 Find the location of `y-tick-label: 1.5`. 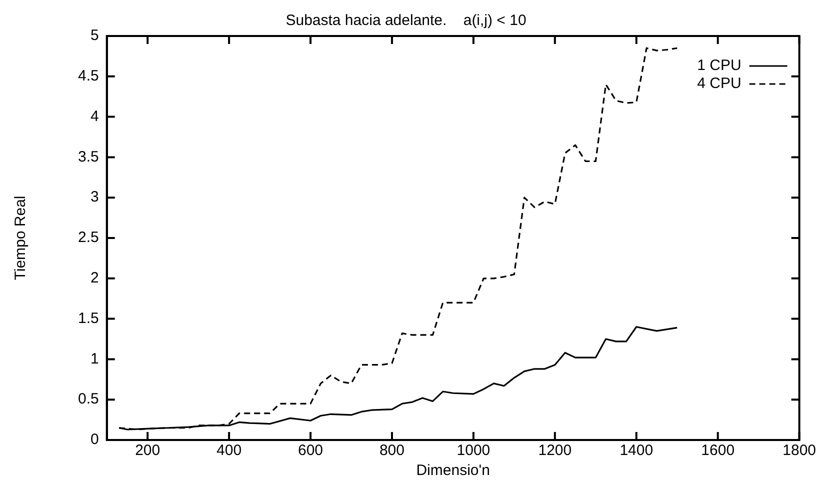

y-tick-label: 1.5 is located at coordinates (88, 318).